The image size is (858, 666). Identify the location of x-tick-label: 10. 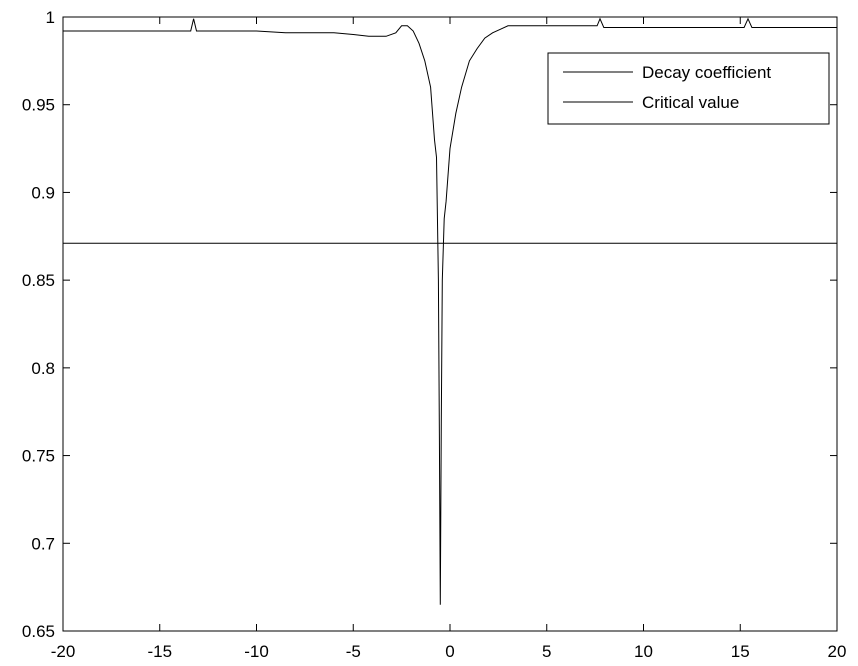
(643, 651).